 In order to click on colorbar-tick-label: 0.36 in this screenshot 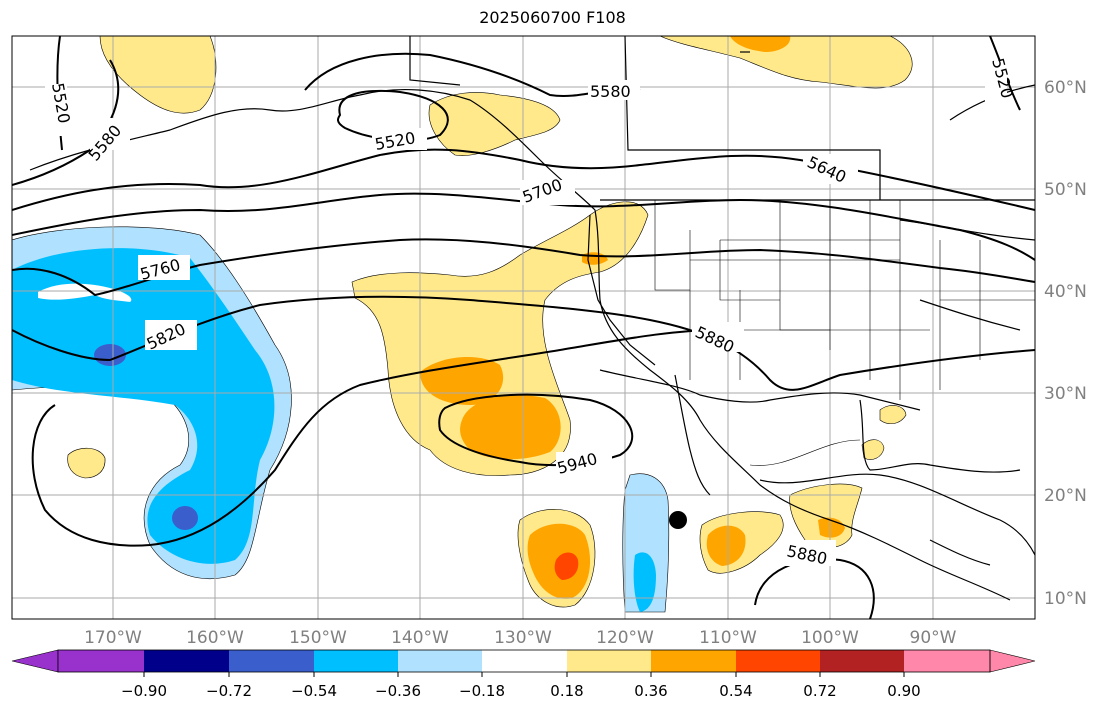, I will do `click(650, 691)`.